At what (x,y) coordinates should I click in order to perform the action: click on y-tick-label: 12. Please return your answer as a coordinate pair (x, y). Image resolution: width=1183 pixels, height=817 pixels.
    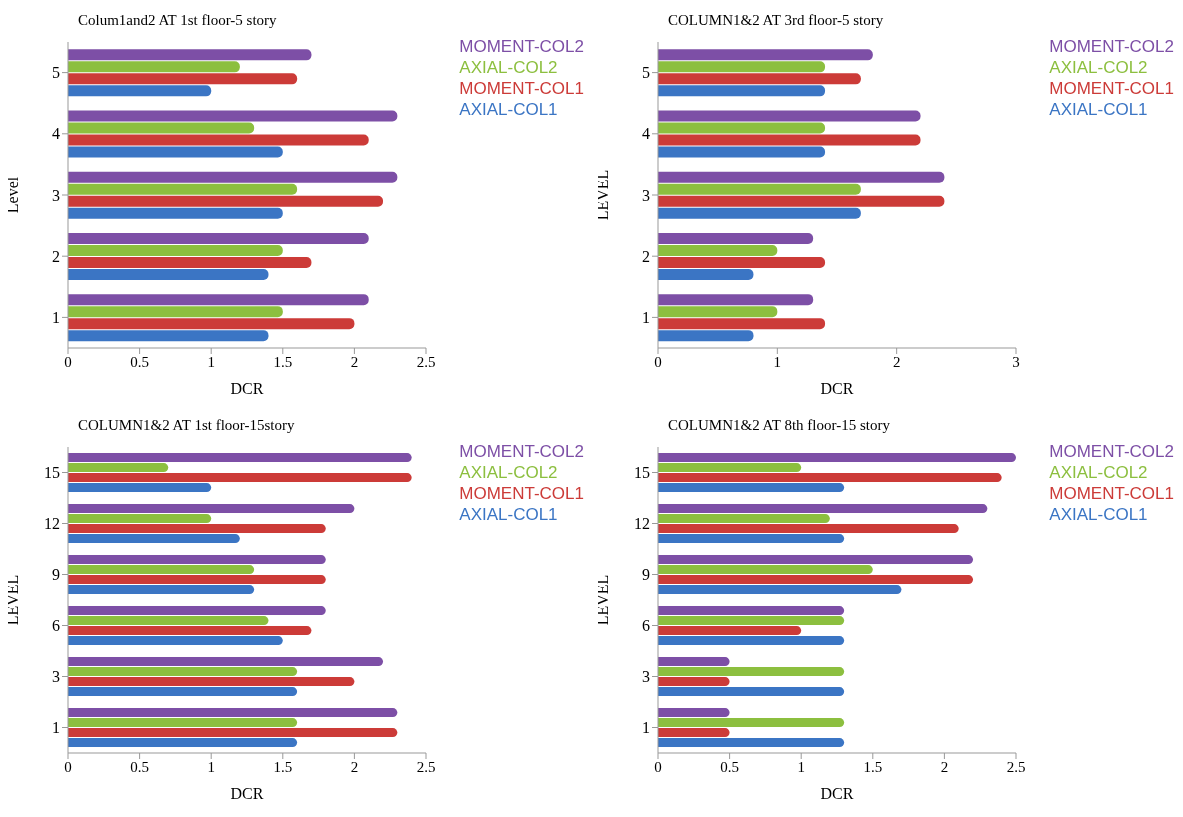
    Looking at the image, I should click on (52, 524).